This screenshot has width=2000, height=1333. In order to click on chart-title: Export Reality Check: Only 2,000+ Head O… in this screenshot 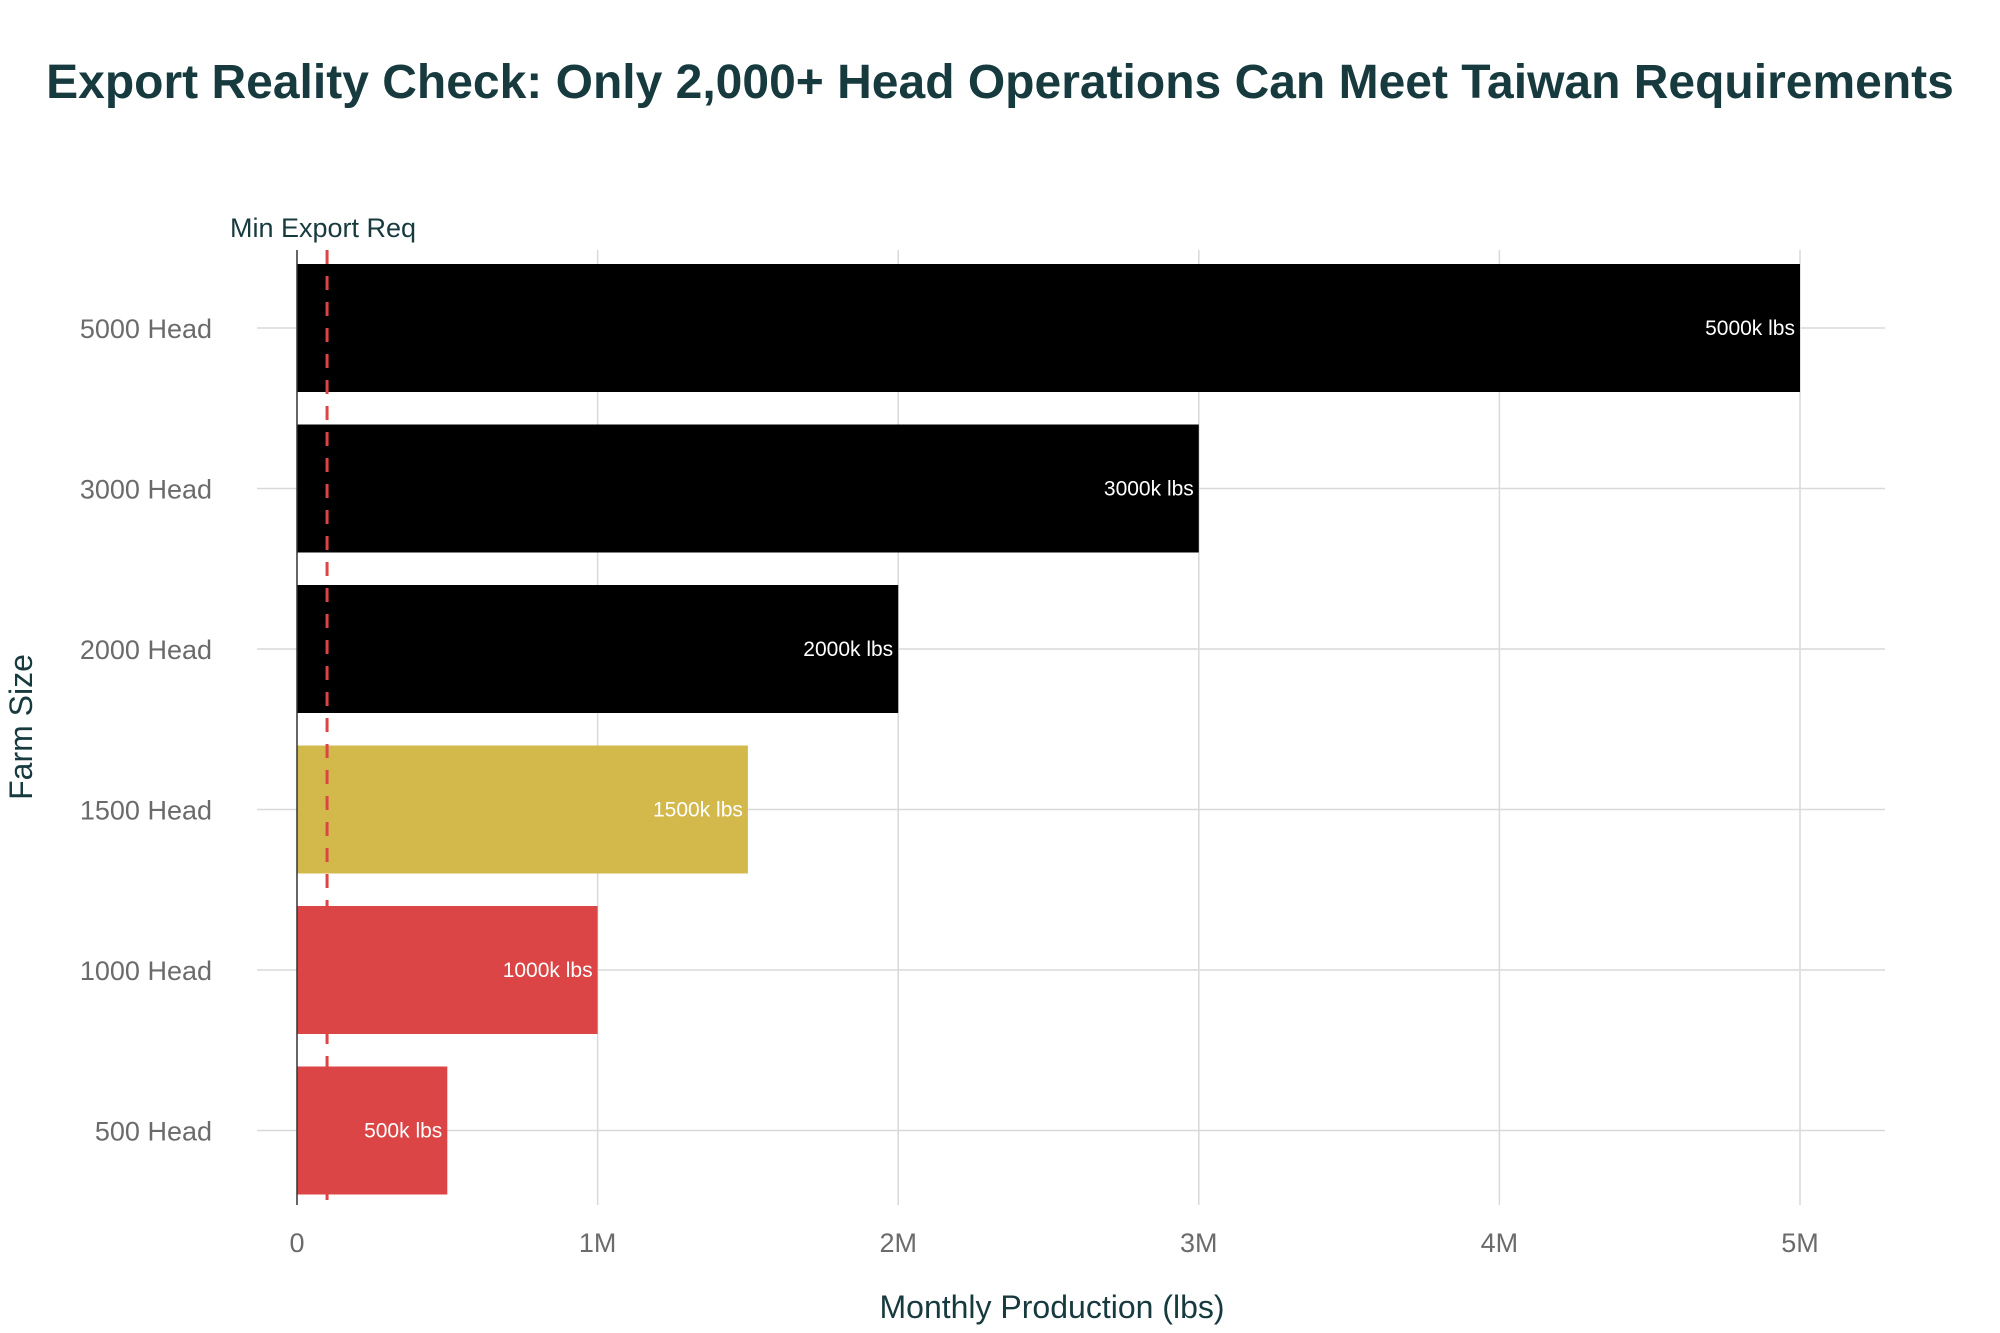, I will do `click(1000, 82)`.